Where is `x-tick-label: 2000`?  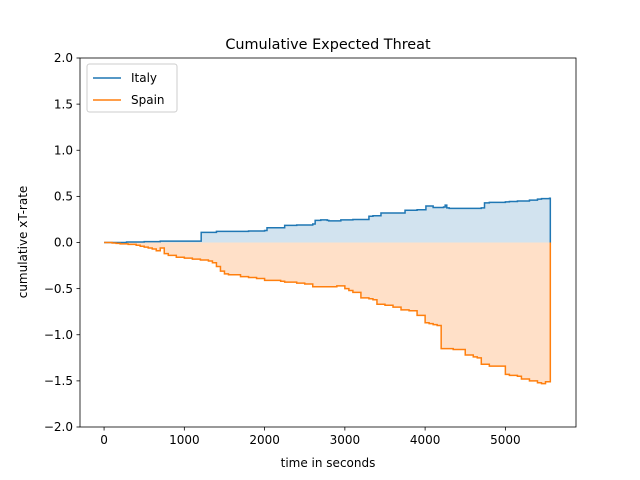
x-tick-label: 2000 is located at coordinates (264, 440).